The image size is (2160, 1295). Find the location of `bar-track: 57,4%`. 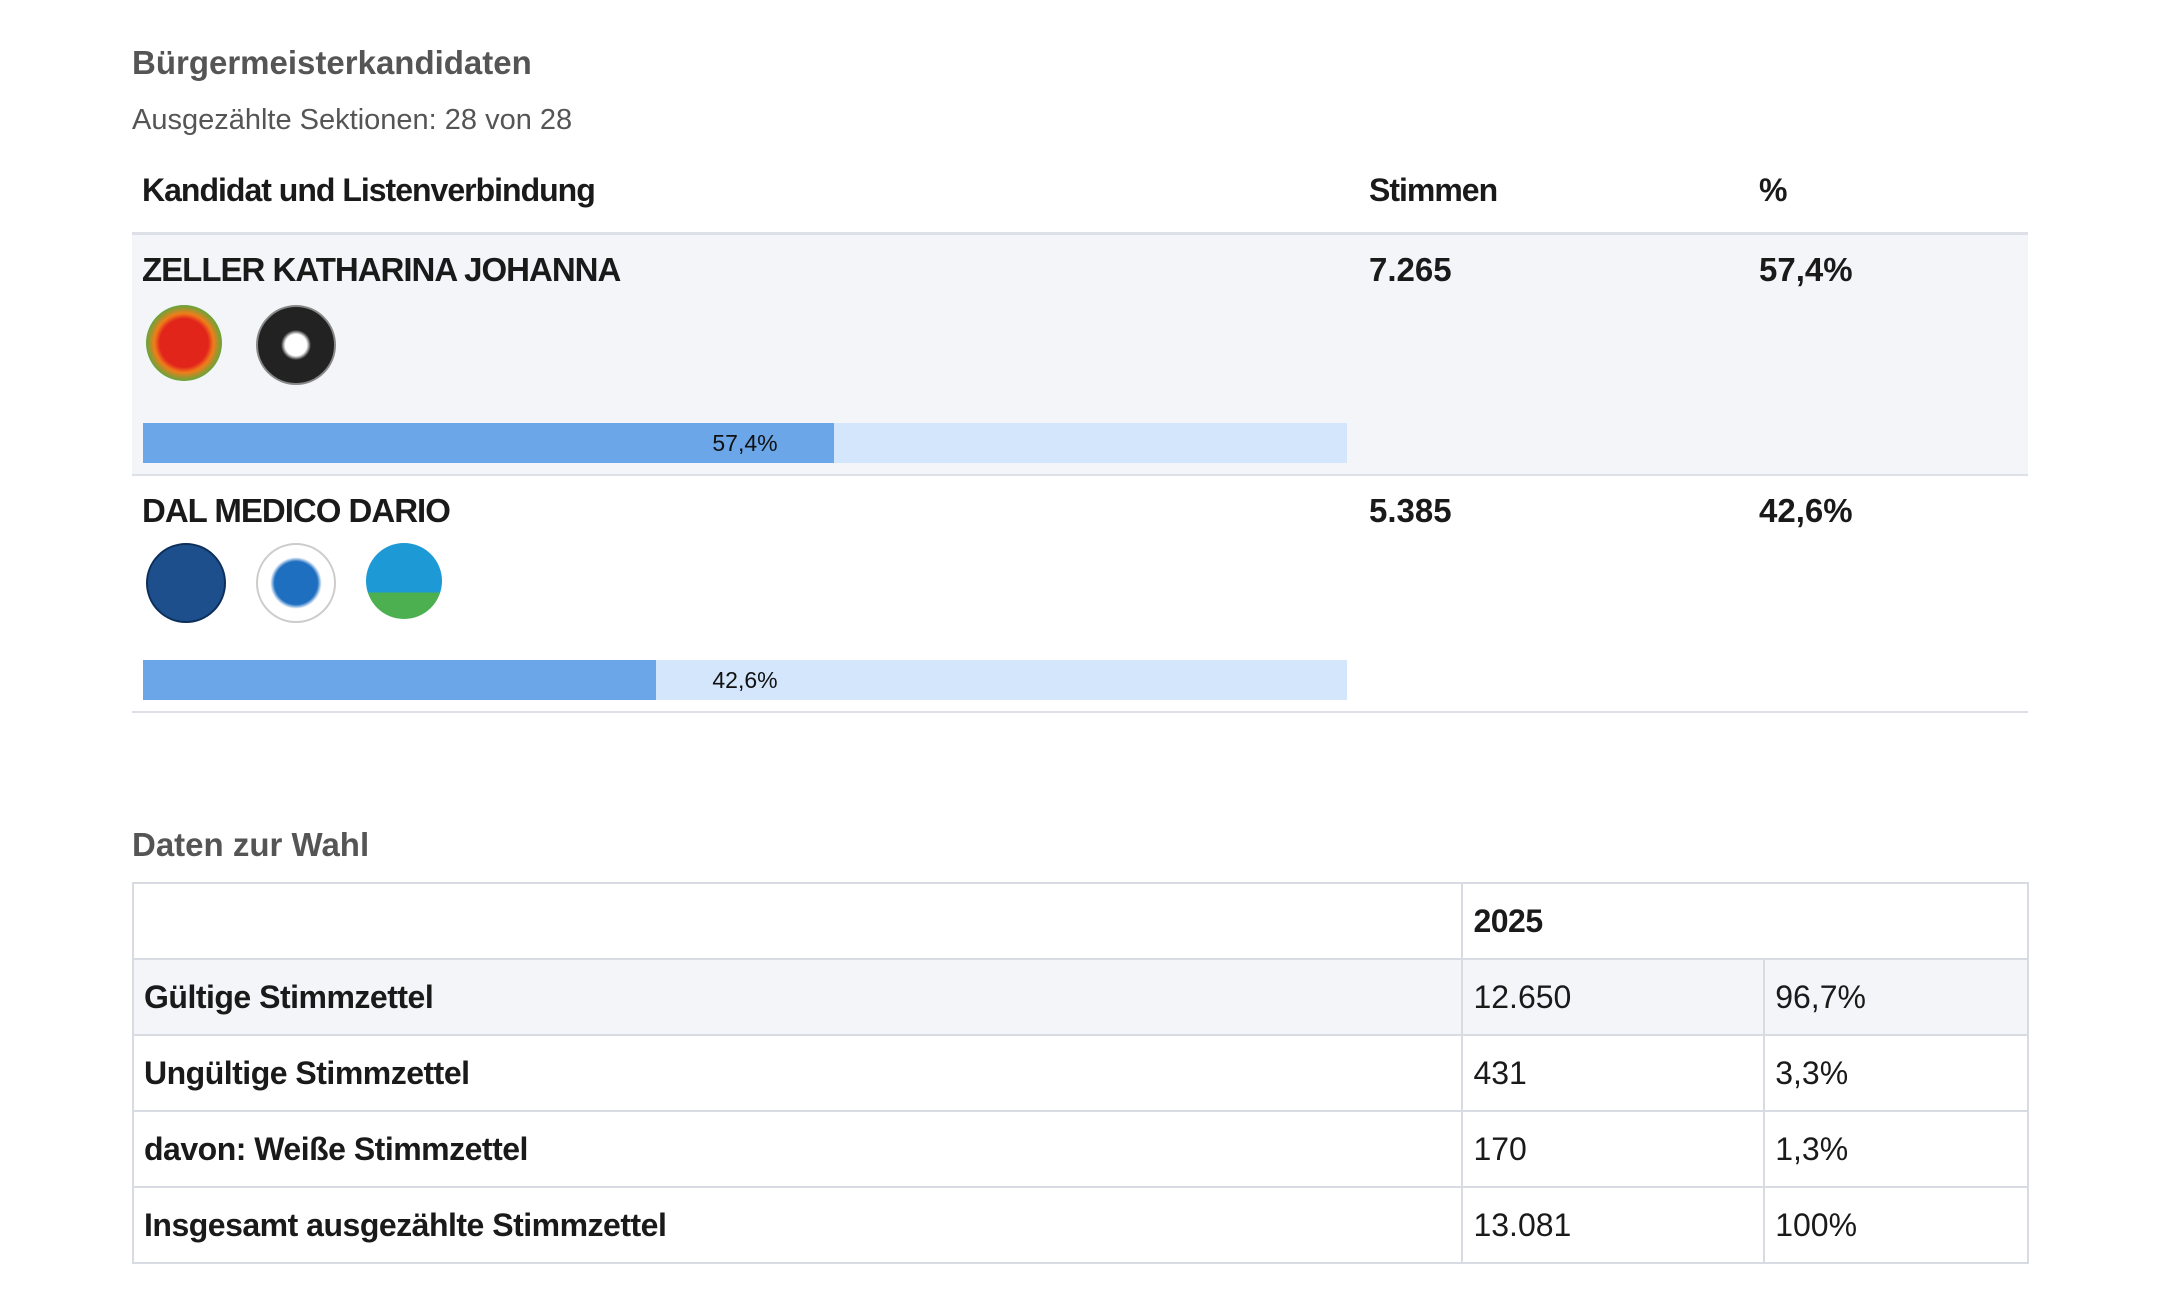

bar-track: 57,4% is located at coordinates (745, 443).